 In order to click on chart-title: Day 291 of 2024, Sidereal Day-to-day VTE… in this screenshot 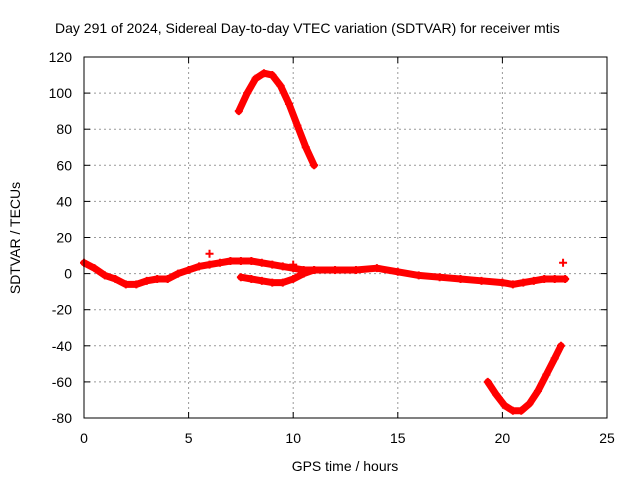, I will do `click(307, 28)`.